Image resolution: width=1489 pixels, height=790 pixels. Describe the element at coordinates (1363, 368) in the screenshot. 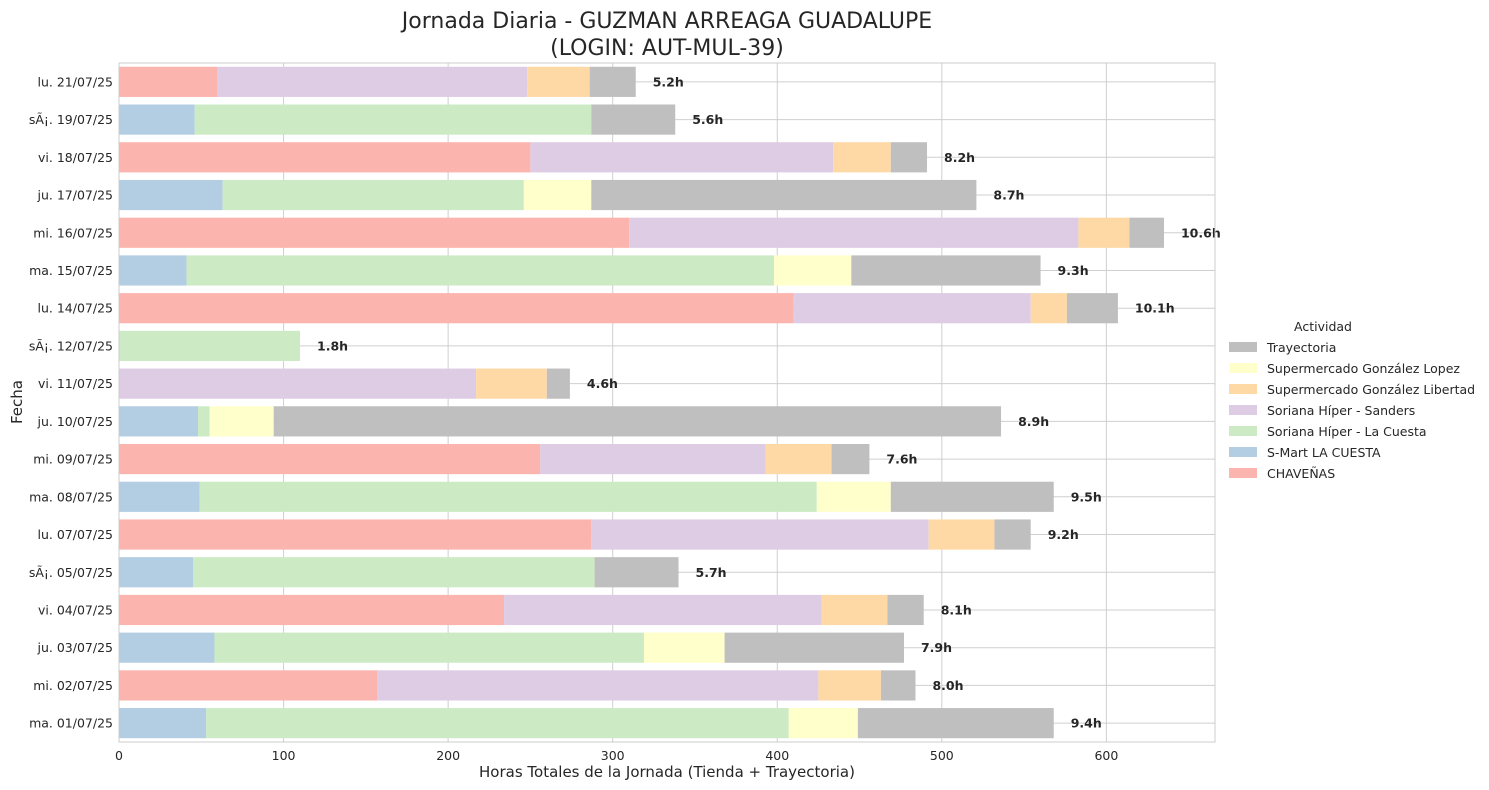

I see `legend-entry: Supermercado González Lopez` at that location.